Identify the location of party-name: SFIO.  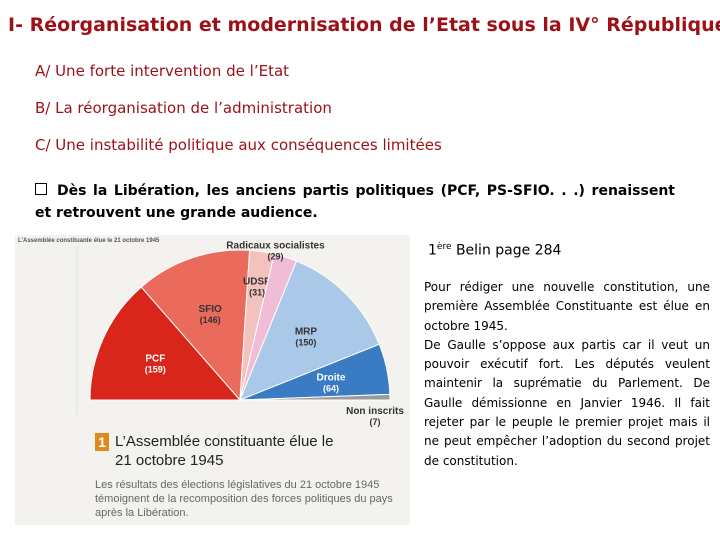
(210, 309).